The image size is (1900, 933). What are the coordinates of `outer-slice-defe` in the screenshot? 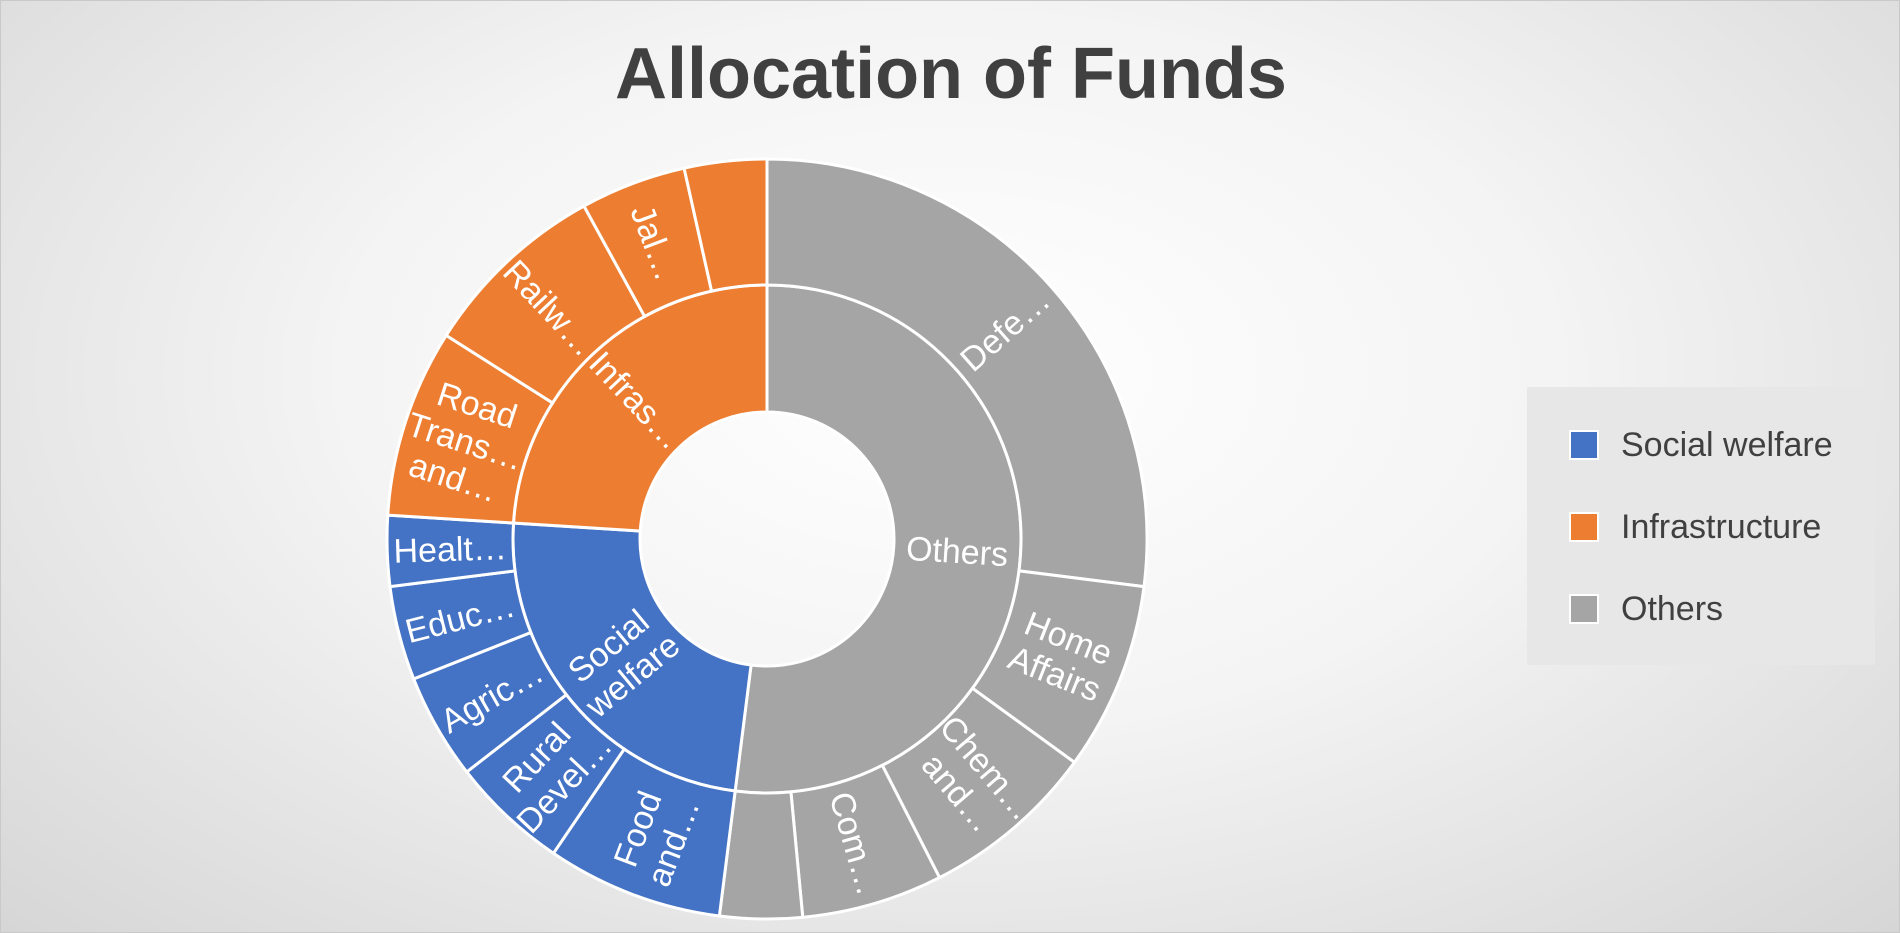 It's located at (957, 373).